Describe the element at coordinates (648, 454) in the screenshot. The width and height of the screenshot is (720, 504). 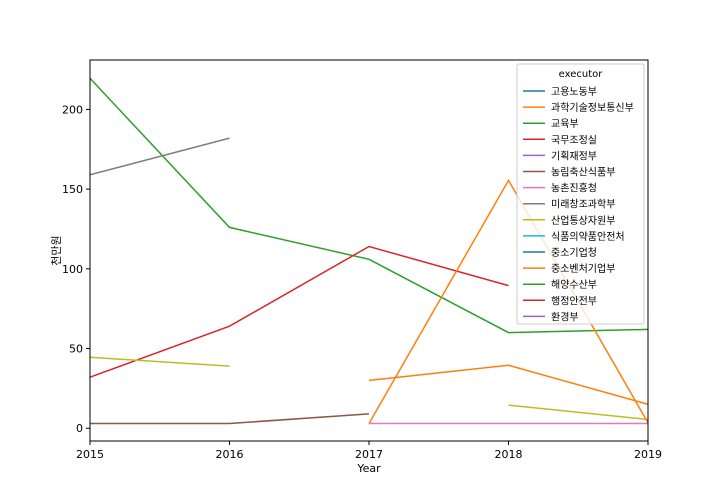
I see `x-tick-label: 2019` at that location.